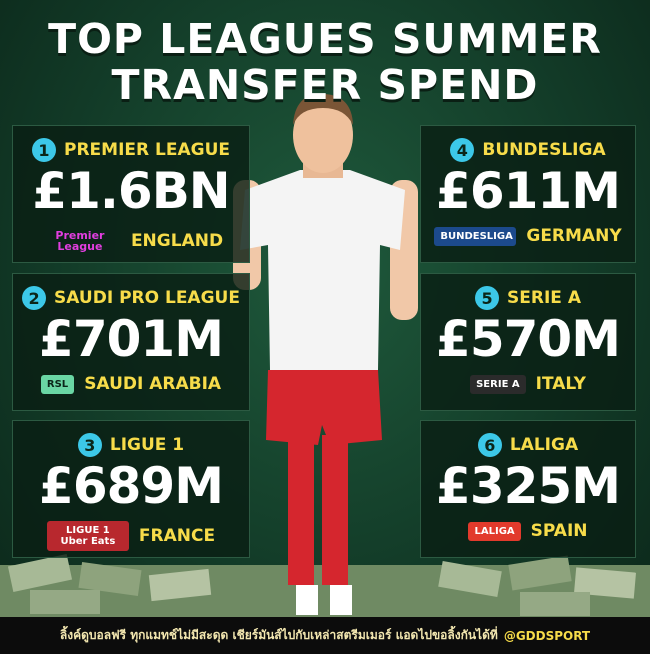 The height and width of the screenshot is (654, 650). I want to click on league-panel: 4 BUNDESLIGA £611M BUNDESLIGA GERMANY, so click(528, 194).